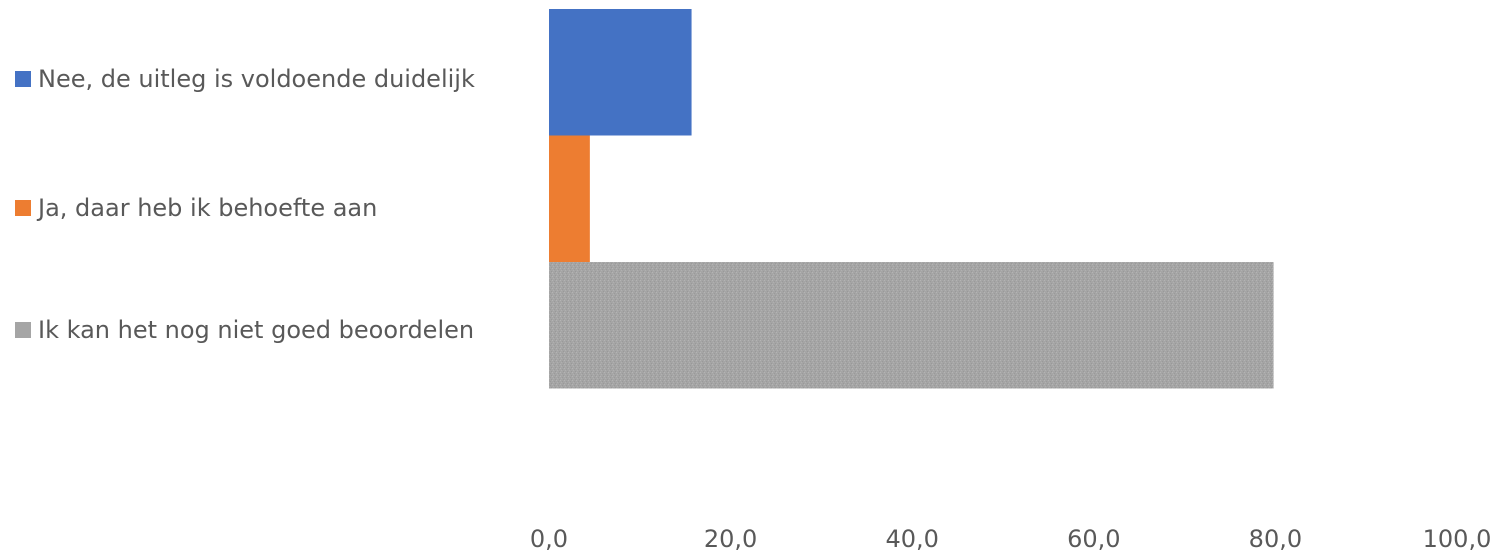 The image size is (1502, 560). What do you see at coordinates (256, 79) in the screenshot?
I see `legend-label-1: Nee, de uitleg is voldoende duidelijk` at bounding box center [256, 79].